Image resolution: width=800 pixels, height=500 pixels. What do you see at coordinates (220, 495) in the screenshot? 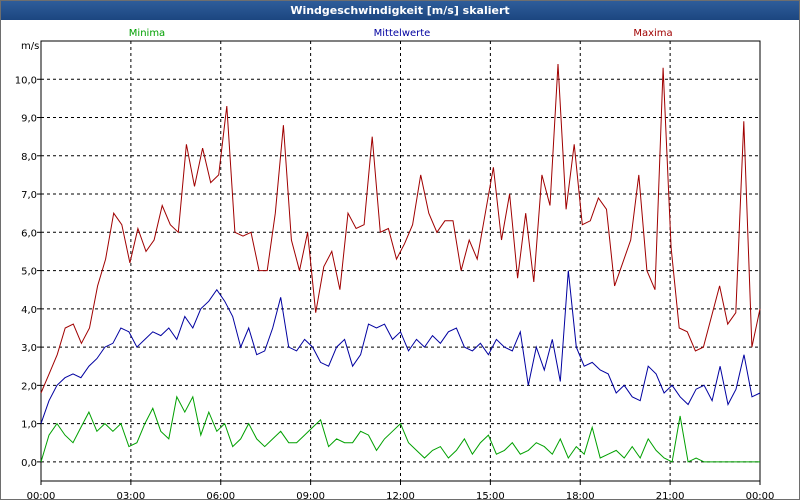
I see `x-tick-time: 06:00` at bounding box center [220, 495].